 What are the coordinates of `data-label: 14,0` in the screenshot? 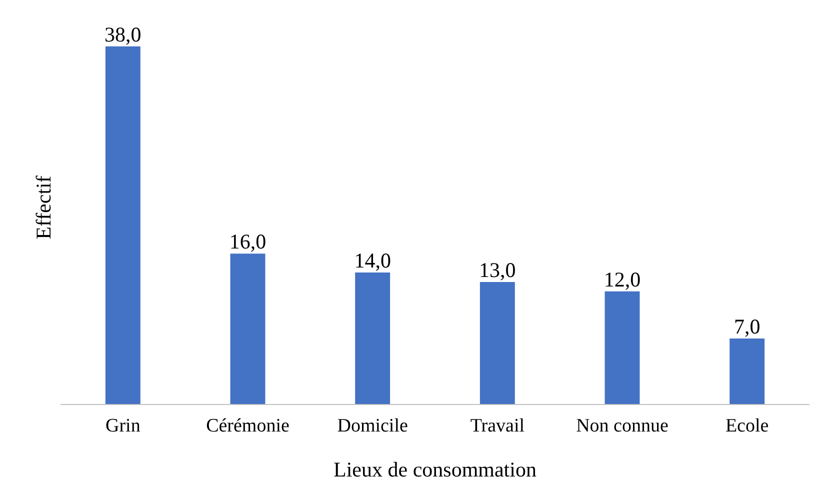 It's located at (372, 260).